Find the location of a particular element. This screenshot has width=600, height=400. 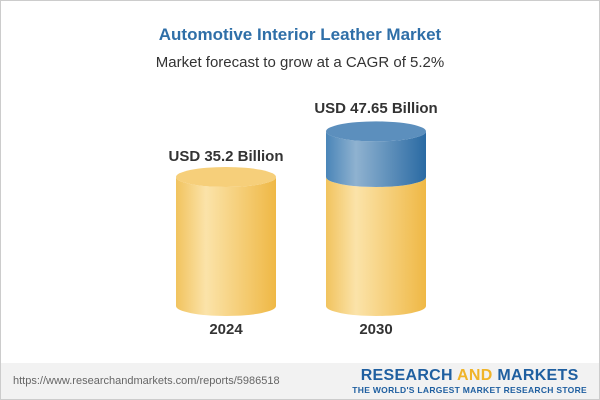

bar-2024-body is located at coordinates (226, 246).